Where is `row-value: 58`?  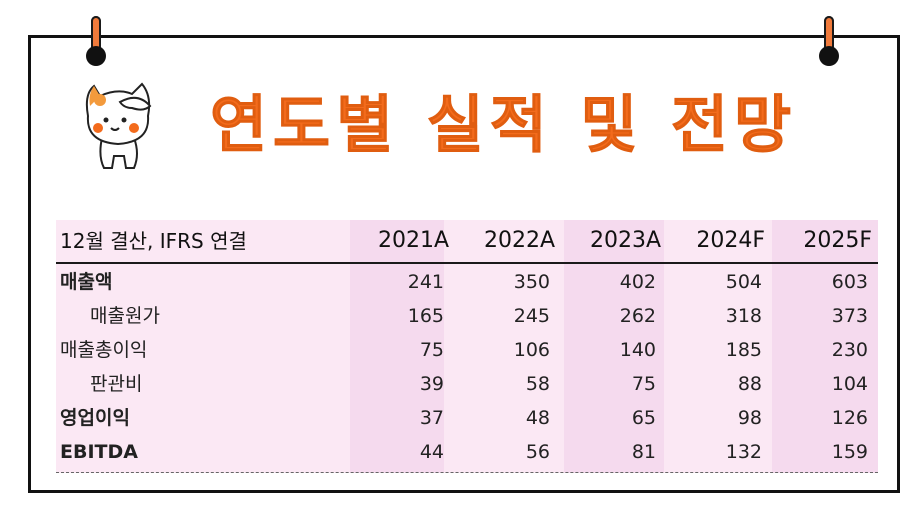 row-value: 58 is located at coordinates (537, 384).